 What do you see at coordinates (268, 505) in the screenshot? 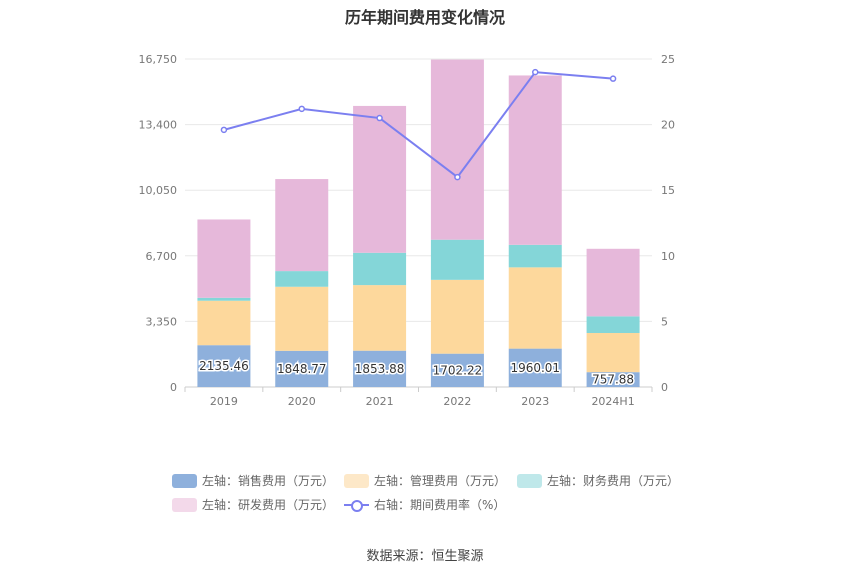
I see `legend-label-rd: 左轴：研发费用（万元）` at bounding box center [268, 505].